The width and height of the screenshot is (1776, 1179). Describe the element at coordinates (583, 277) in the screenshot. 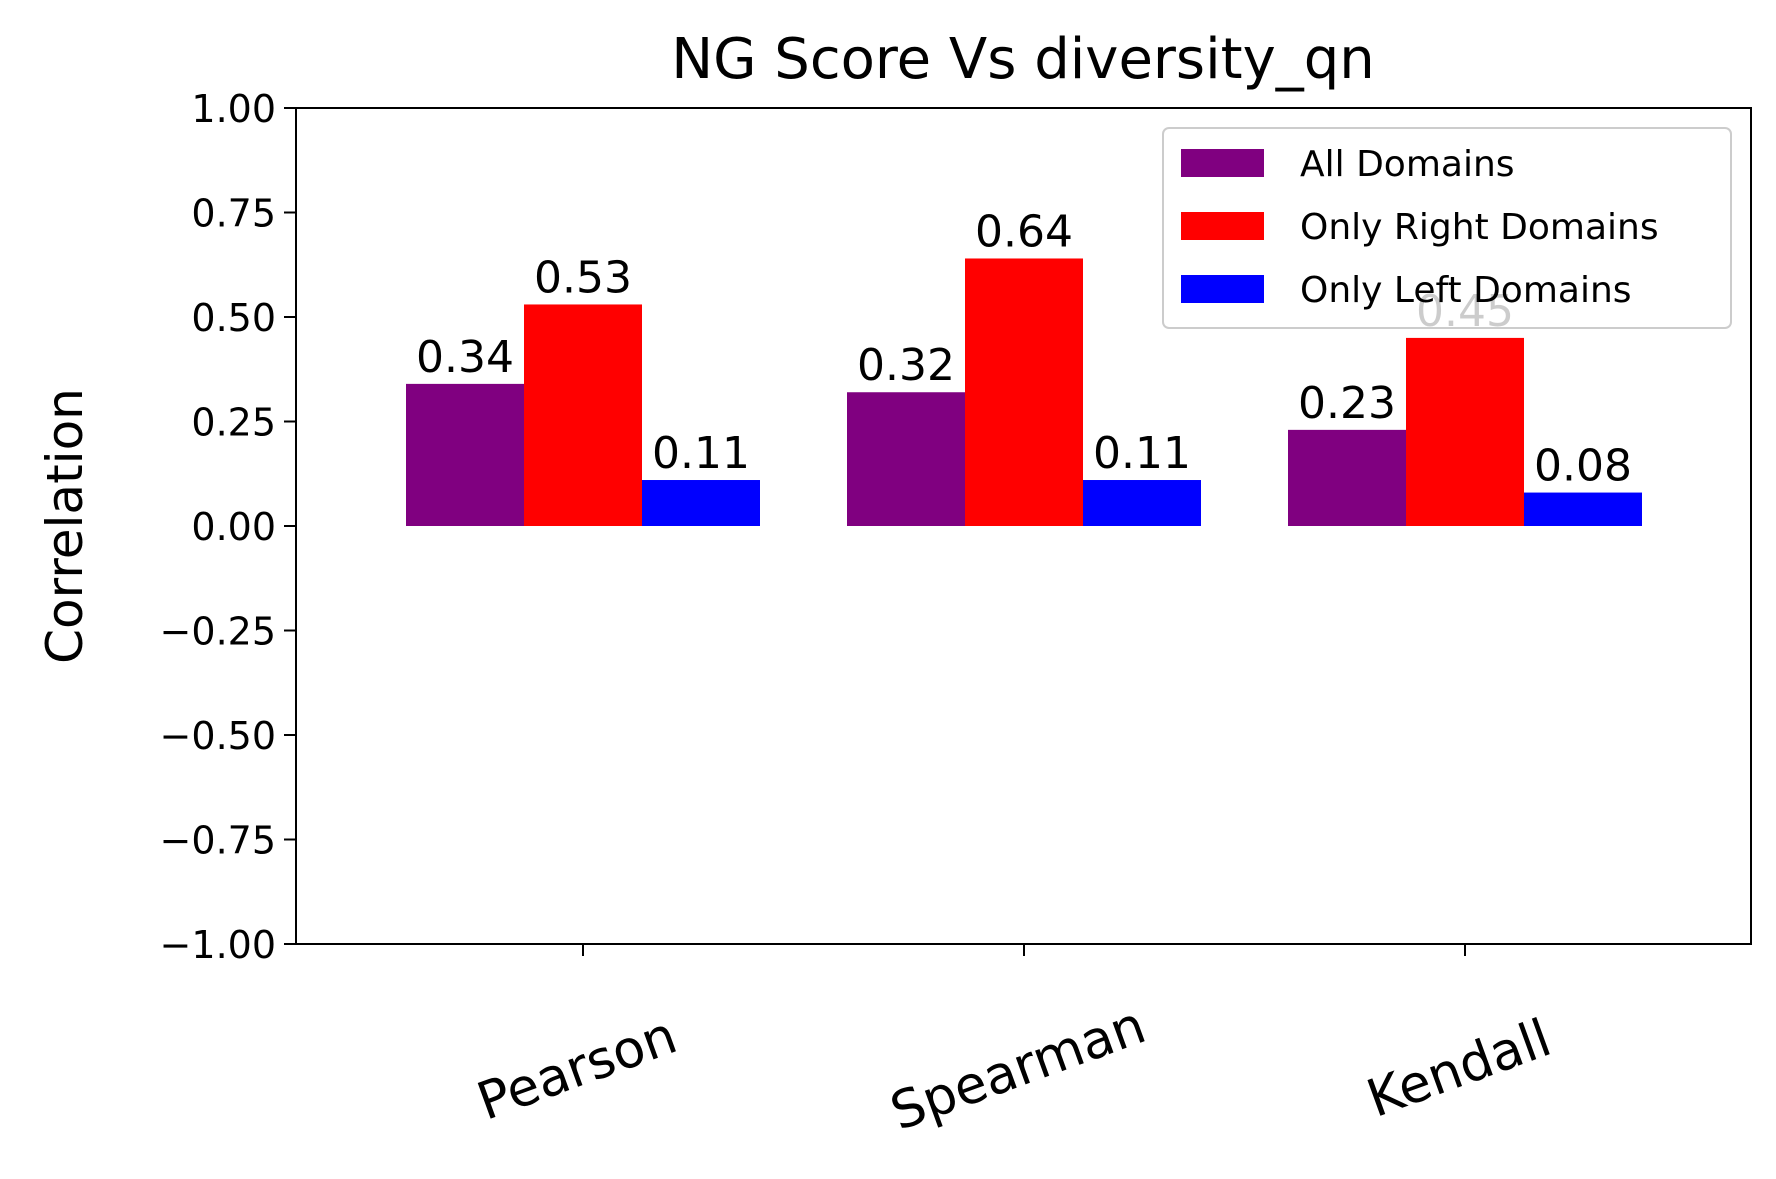

I see `bar-value-label: 0.53` at that location.